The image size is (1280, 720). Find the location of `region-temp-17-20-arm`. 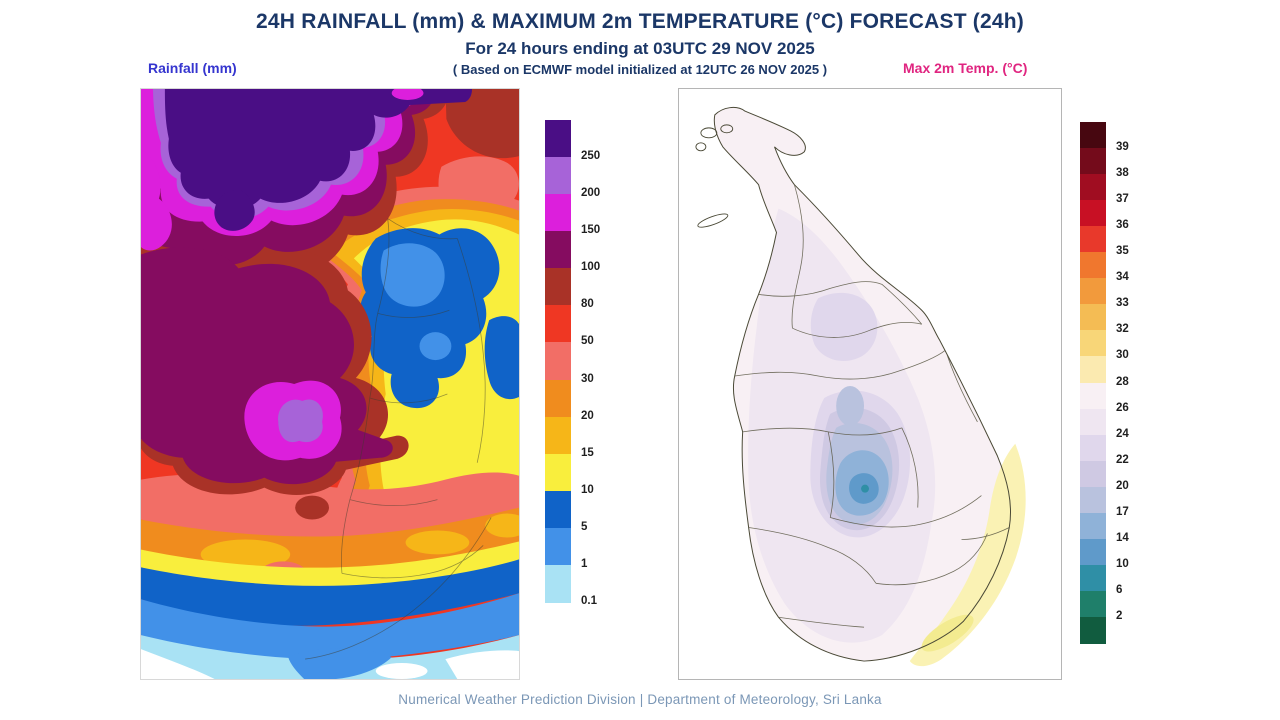

region-temp-17-20-arm is located at coordinates (850, 405).